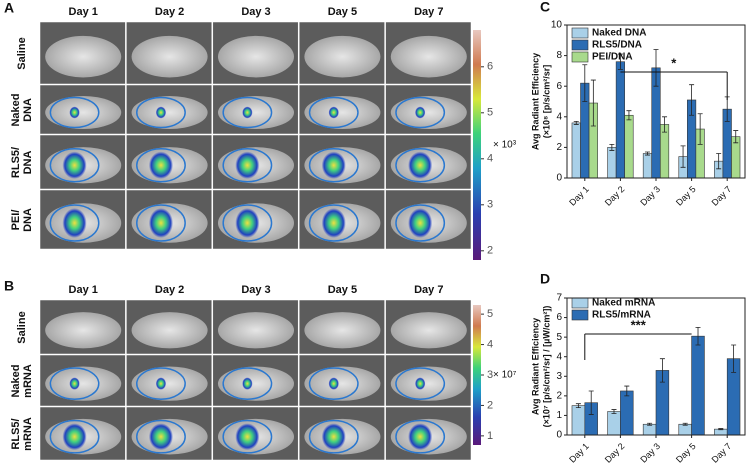 The width and height of the screenshot is (756, 463). I want to click on x-tick-label: Day 2, so click(615, 196).